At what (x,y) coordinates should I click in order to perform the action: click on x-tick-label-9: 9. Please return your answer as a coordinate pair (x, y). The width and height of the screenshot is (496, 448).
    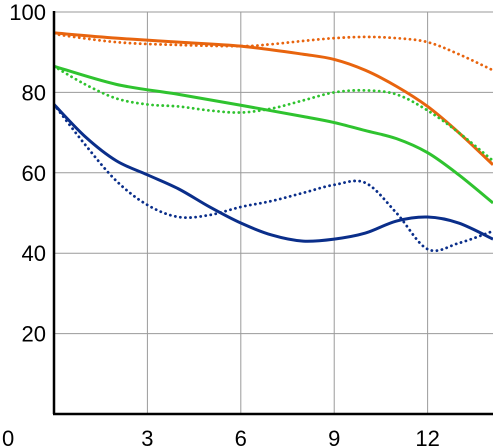
    Looking at the image, I should click on (334, 437).